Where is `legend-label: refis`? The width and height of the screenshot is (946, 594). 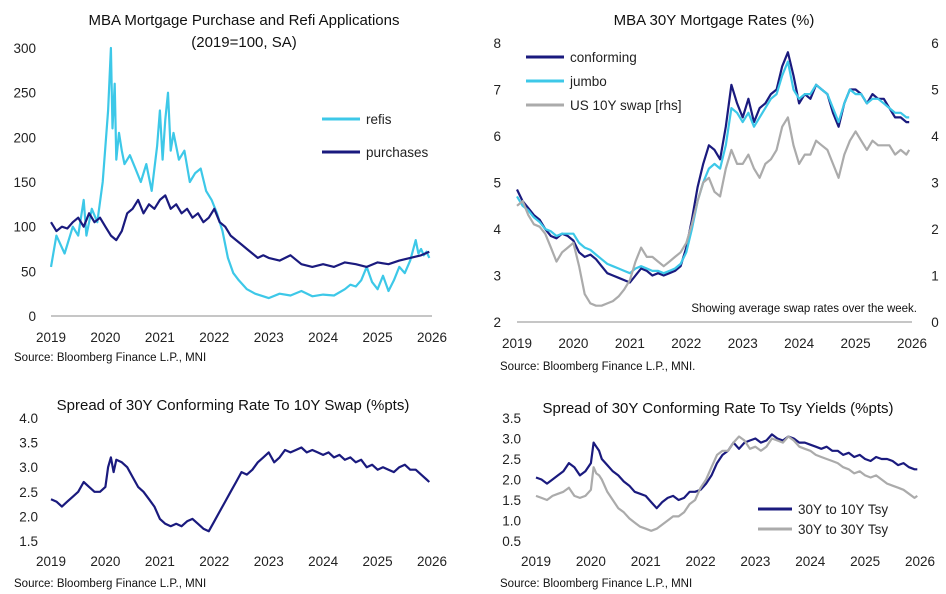
legend-label: refis is located at coordinates (379, 119).